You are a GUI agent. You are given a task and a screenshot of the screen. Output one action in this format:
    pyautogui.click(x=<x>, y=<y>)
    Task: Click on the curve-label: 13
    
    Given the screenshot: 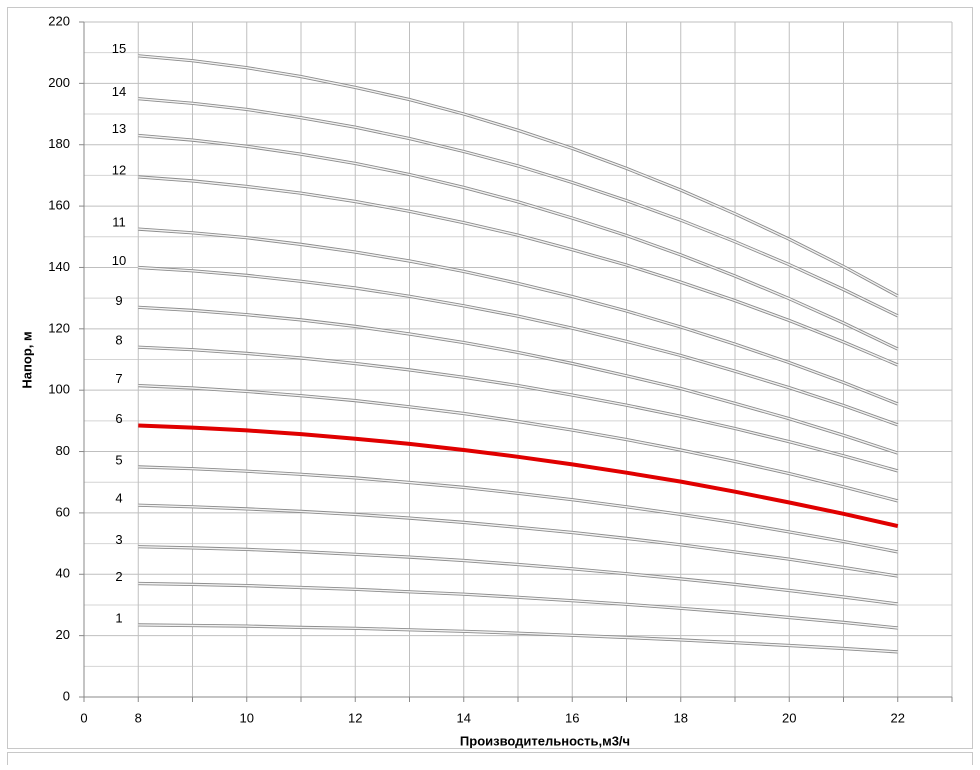 What is the action you would take?
    pyautogui.click(x=119, y=128)
    